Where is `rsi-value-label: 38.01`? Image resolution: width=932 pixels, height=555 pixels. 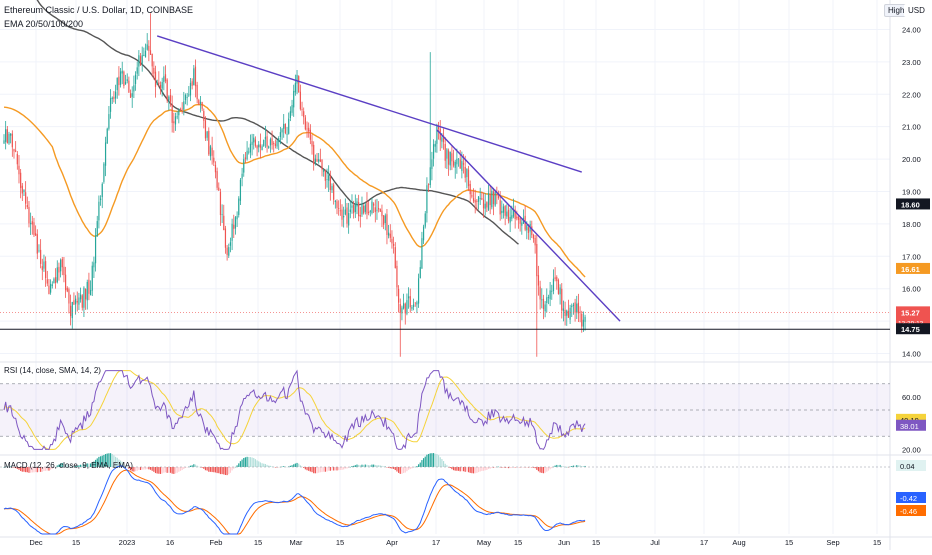 rsi-value-label: 38.01 is located at coordinates (911, 425).